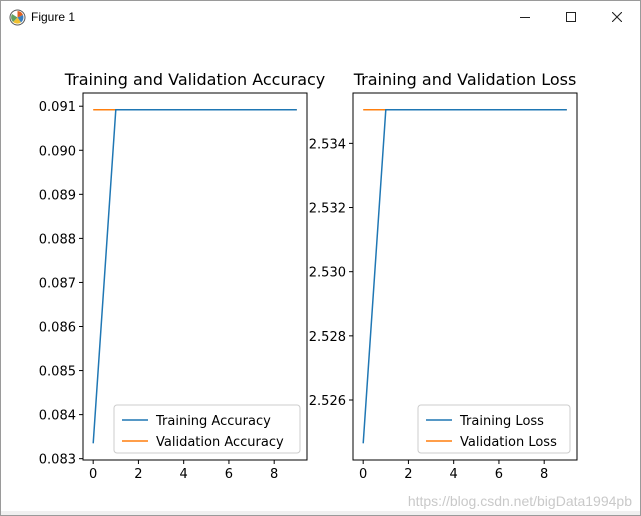 The width and height of the screenshot is (641, 516). What do you see at coordinates (320, 17) in the screenshot?
I see `title-bar: Figure 1` at bounding box center [320, 17].